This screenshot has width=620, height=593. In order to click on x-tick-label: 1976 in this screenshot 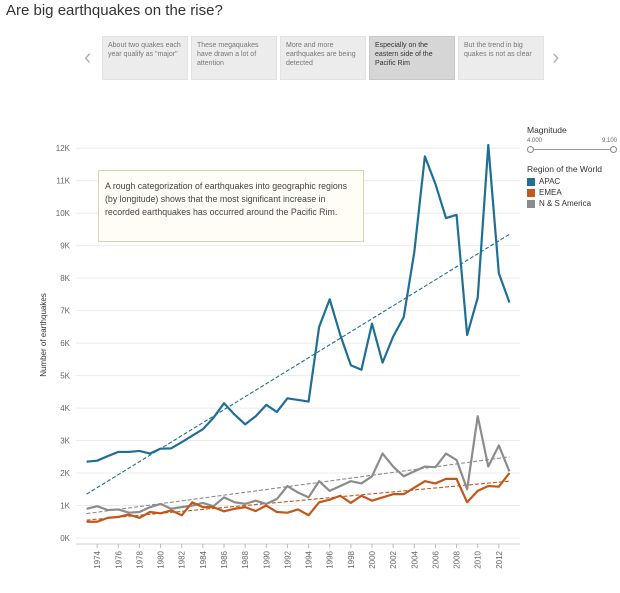, I will do `click(118, 559)`.